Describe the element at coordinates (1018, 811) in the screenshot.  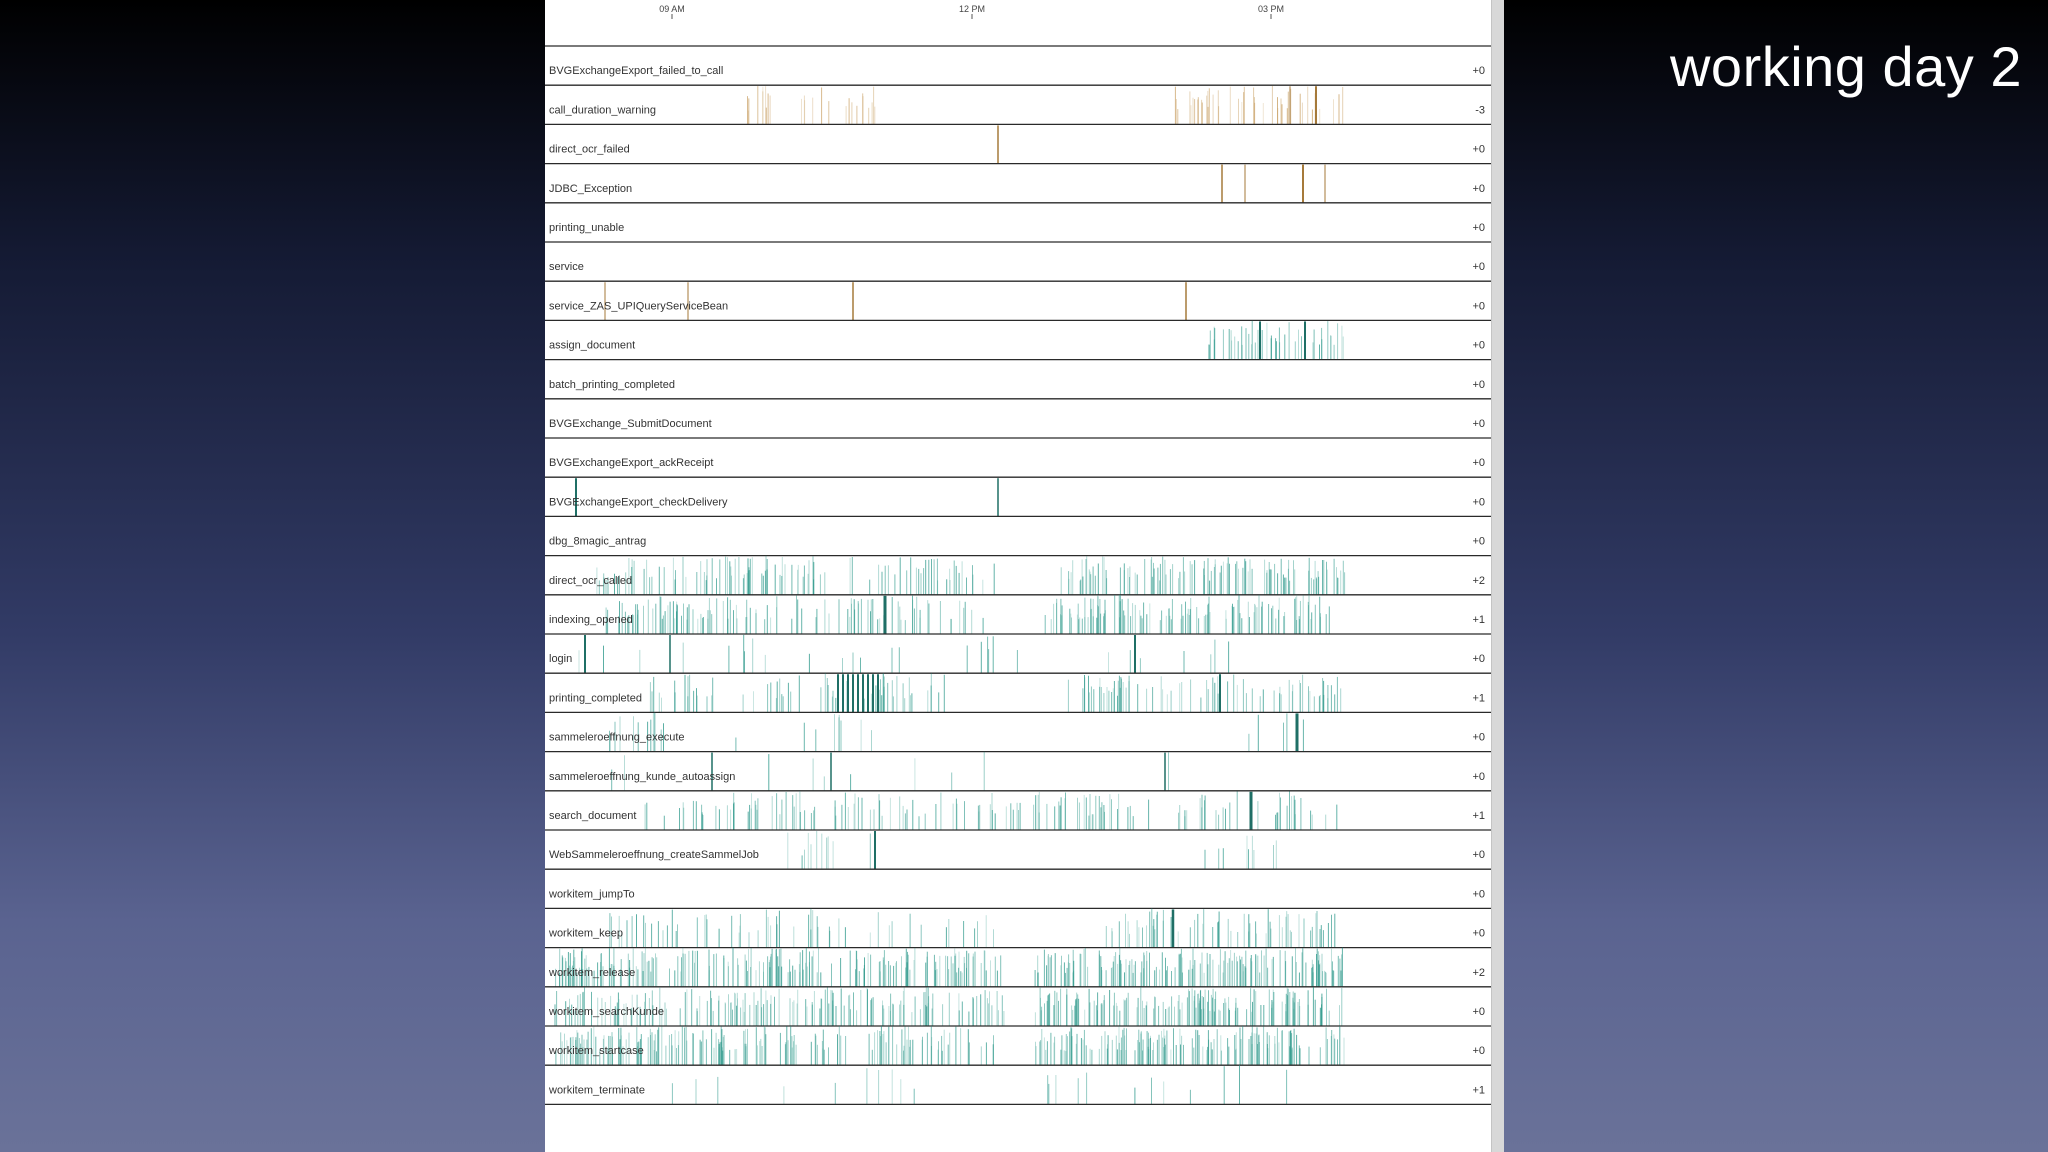
I see `timeline-row: search_document +1` at that location.